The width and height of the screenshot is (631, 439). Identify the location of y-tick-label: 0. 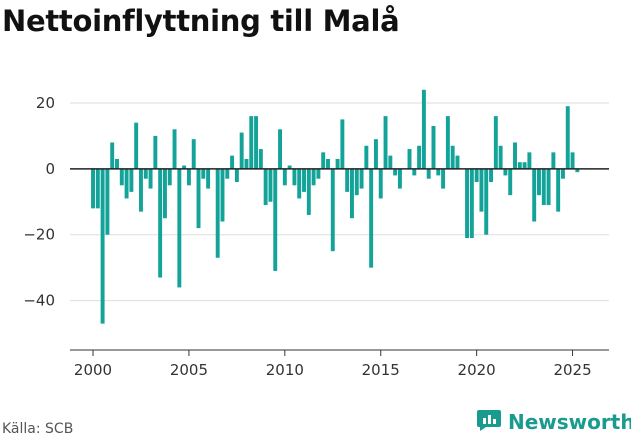
(50, 169).